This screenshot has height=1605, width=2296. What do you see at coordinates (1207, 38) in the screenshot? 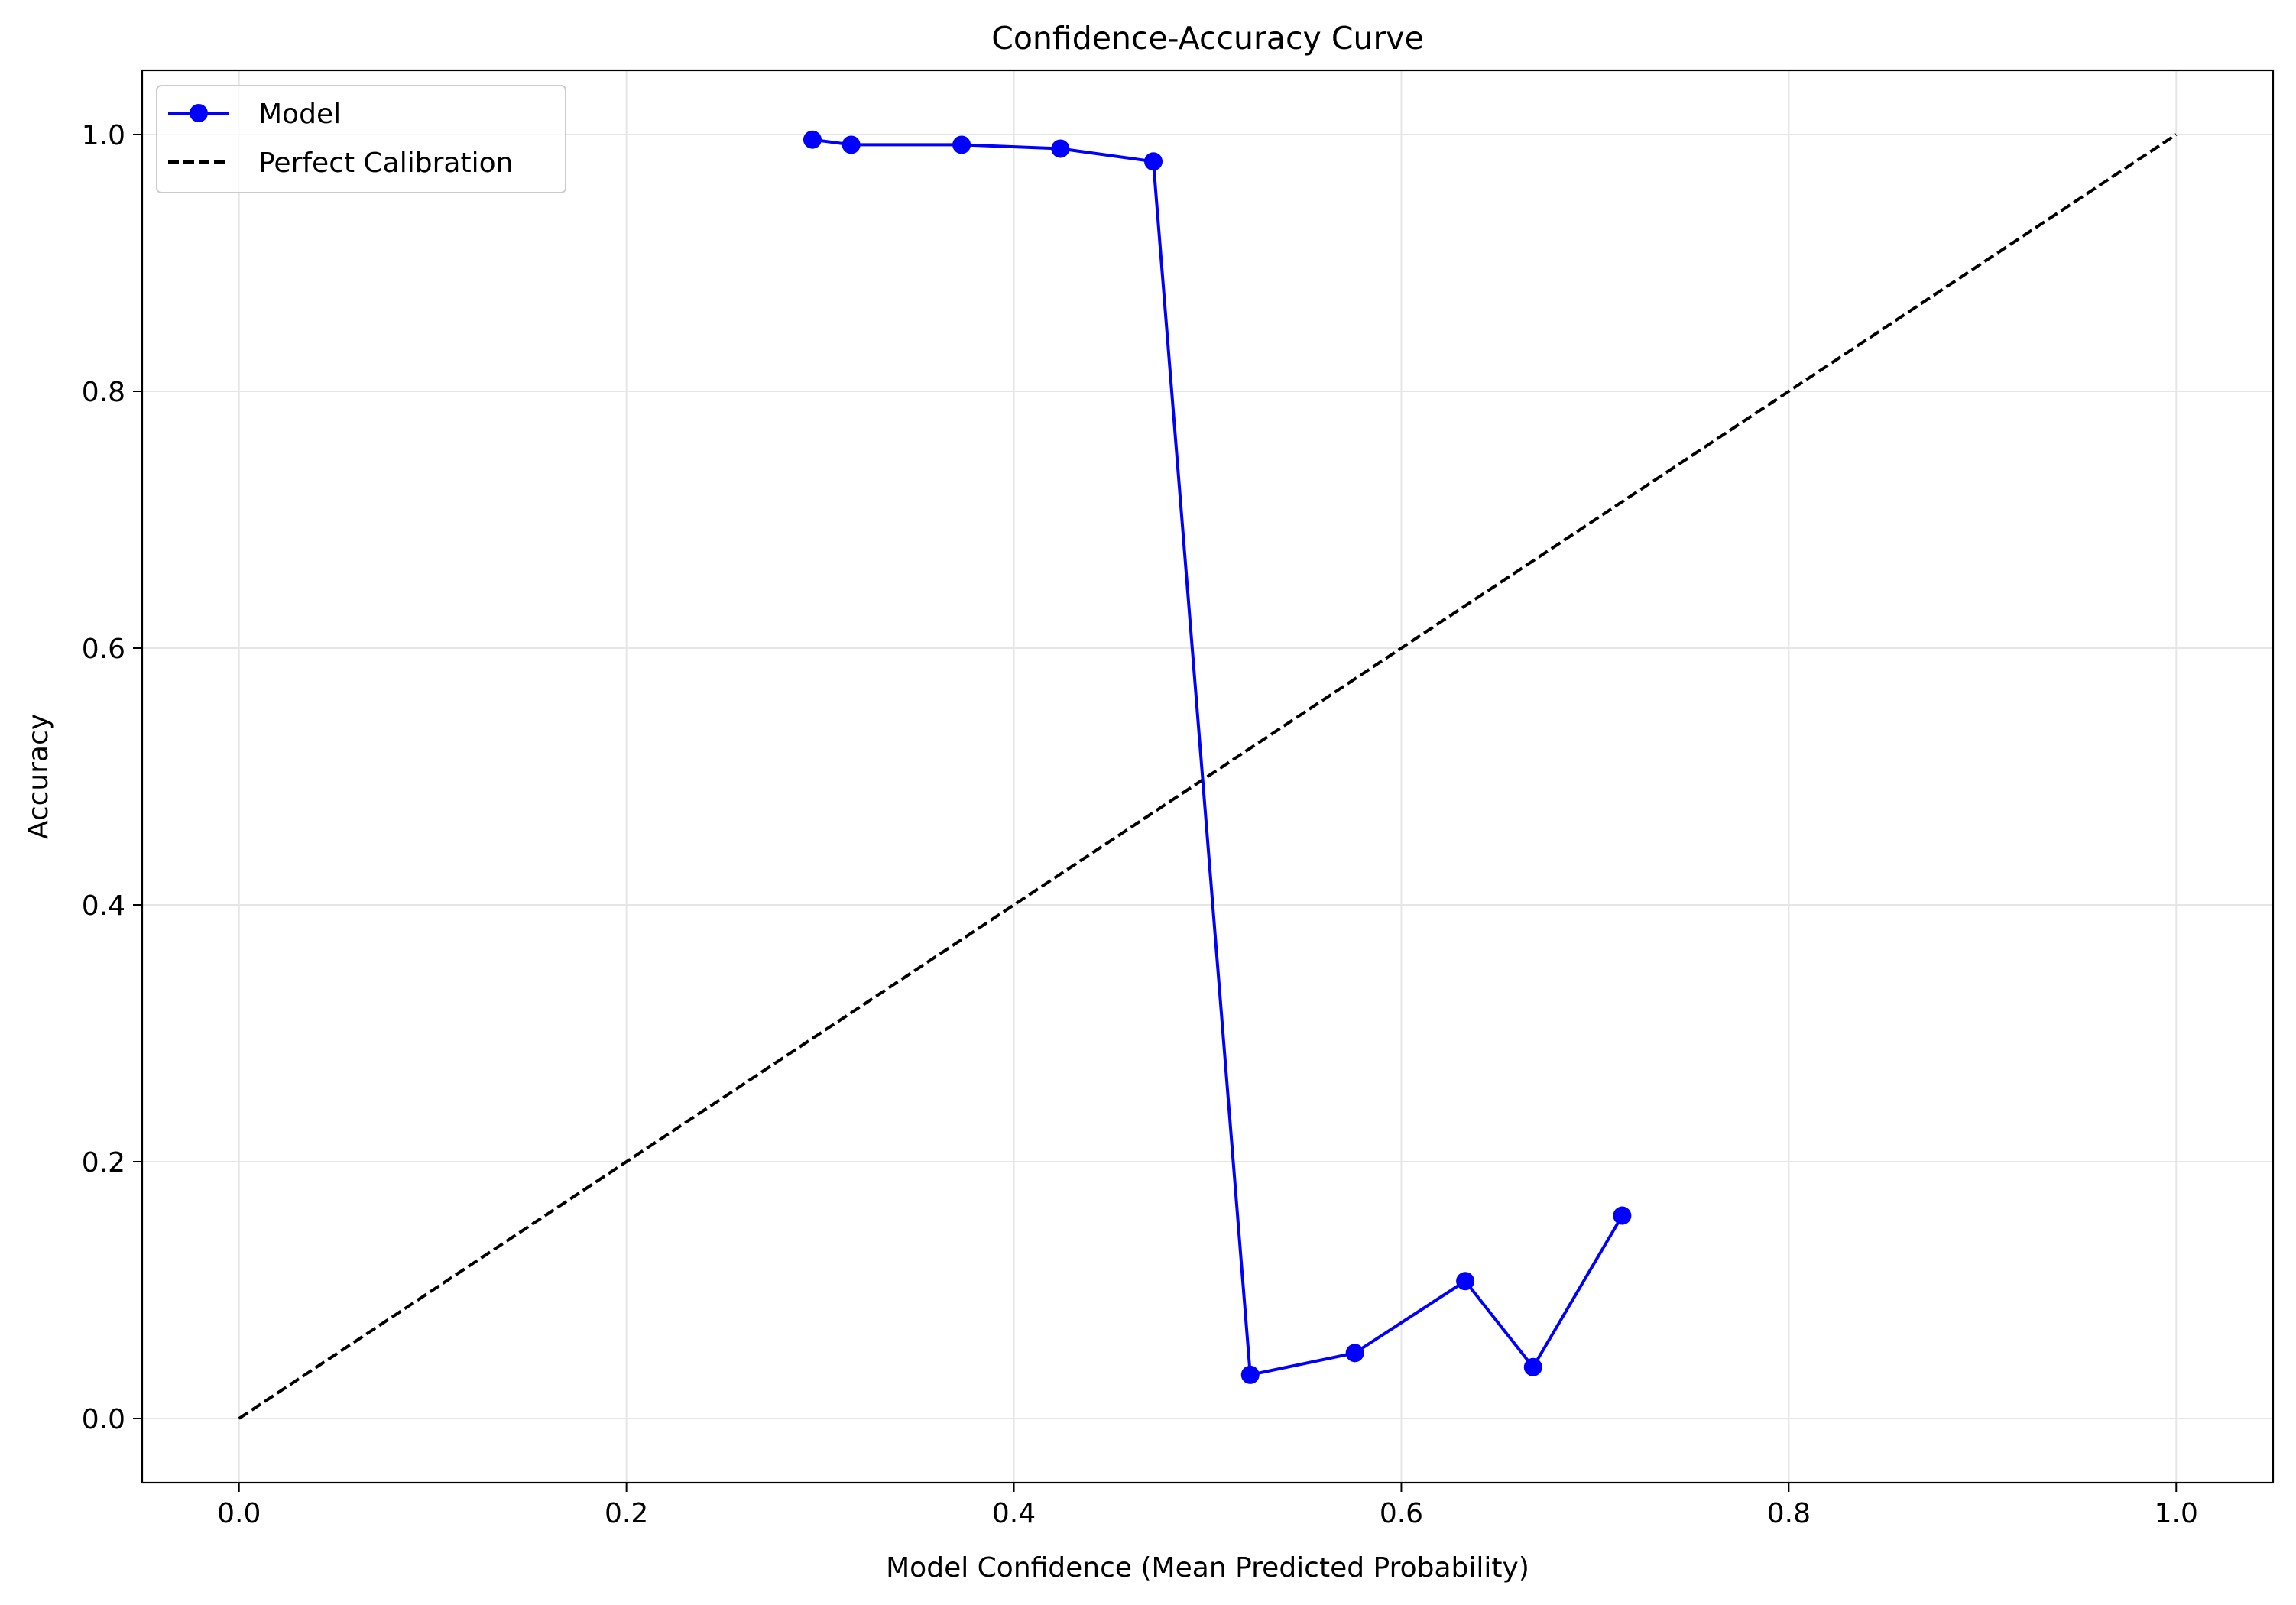
I see `chart-title: Confidence-Accuracy Curve` at bounding box center [1207, 38].